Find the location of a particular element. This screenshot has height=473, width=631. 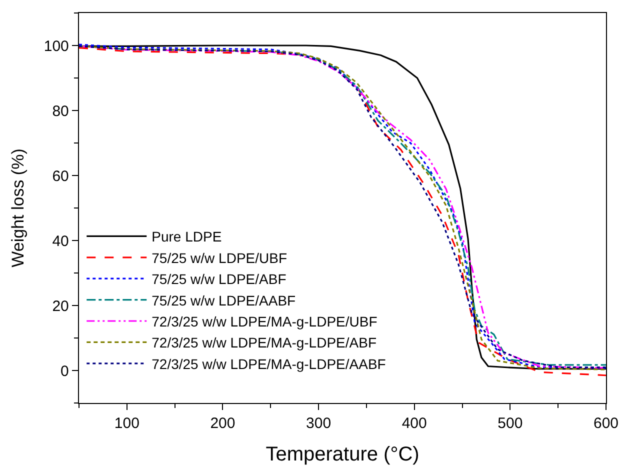

x-tick-label: 500 is located at coordinates (510, 423).